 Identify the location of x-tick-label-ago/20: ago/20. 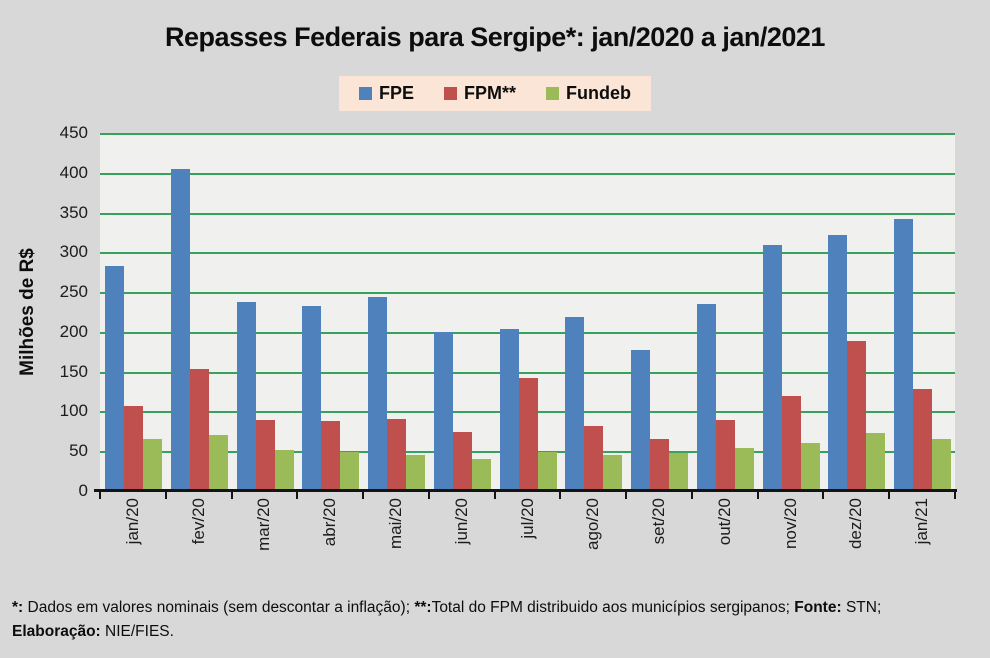
(593, 524).